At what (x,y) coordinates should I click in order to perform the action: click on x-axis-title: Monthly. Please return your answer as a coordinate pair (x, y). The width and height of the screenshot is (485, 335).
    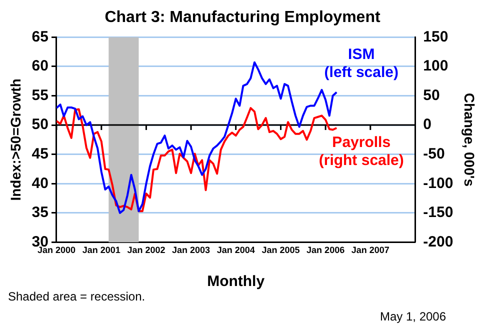
    Looking at the image, I should click on (236, 281).